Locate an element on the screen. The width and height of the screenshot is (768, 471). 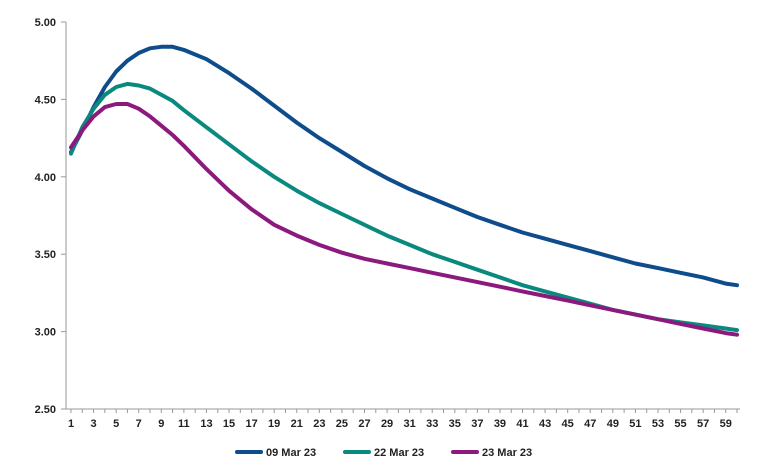
x-tick-label: 45 is located at coordinates (568, 424).